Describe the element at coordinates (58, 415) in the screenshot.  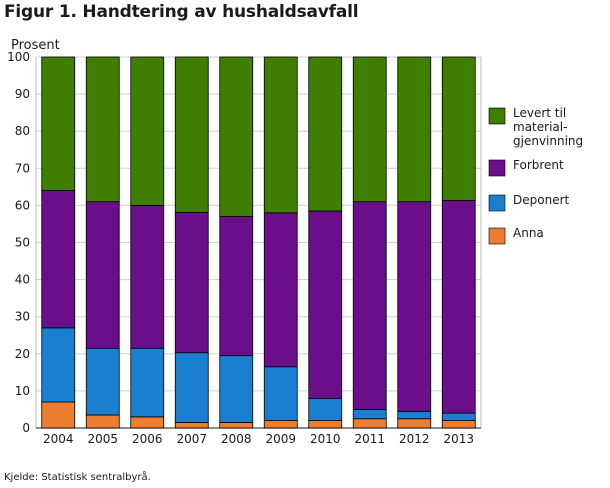
I see `bar-segment-anna-2004` at that location.